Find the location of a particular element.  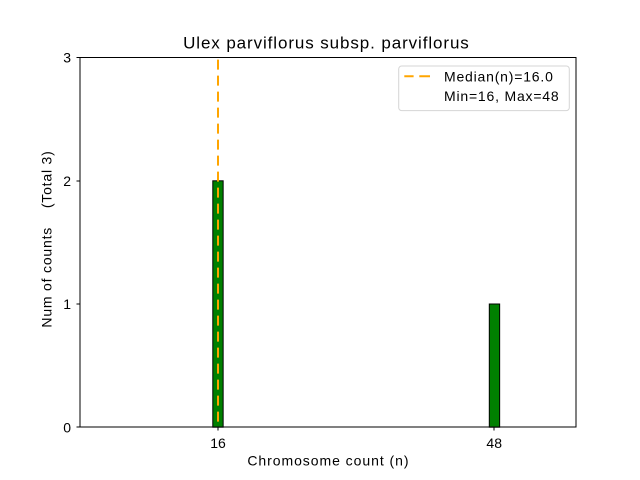

svg-text:Ulex parviflorus subsp. parvif: Ulex parviflorus subsp. parviflorus is located at coordinates (326, 42).